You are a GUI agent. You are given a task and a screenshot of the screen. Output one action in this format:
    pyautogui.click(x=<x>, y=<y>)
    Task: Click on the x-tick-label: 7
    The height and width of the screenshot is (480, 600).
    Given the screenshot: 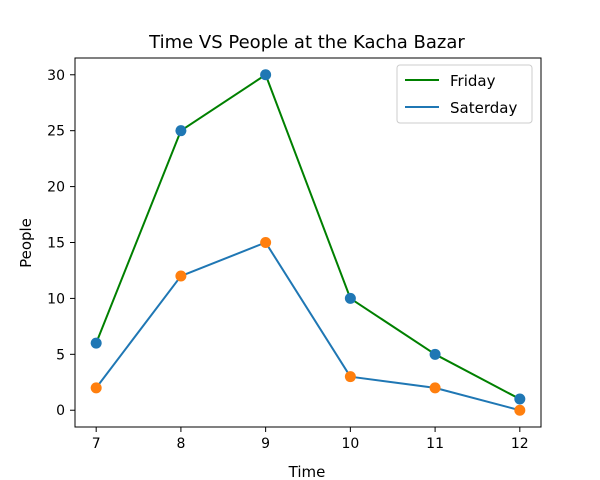 What is the action you would take?
    pyautogui.click(x=96, y=444)
    